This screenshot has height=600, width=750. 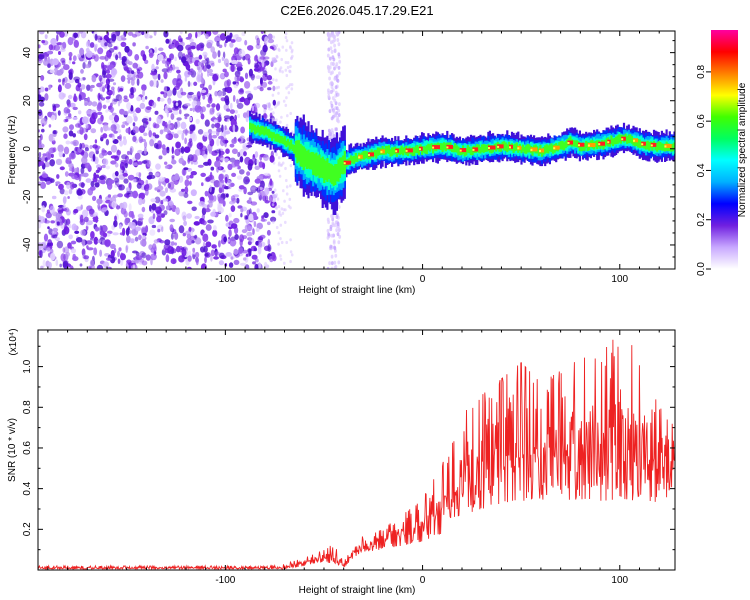 What do you see at coordinates (619, 279) in the screenshot?
I see `x-tick-label: 100` at bounding box center [619, 279].